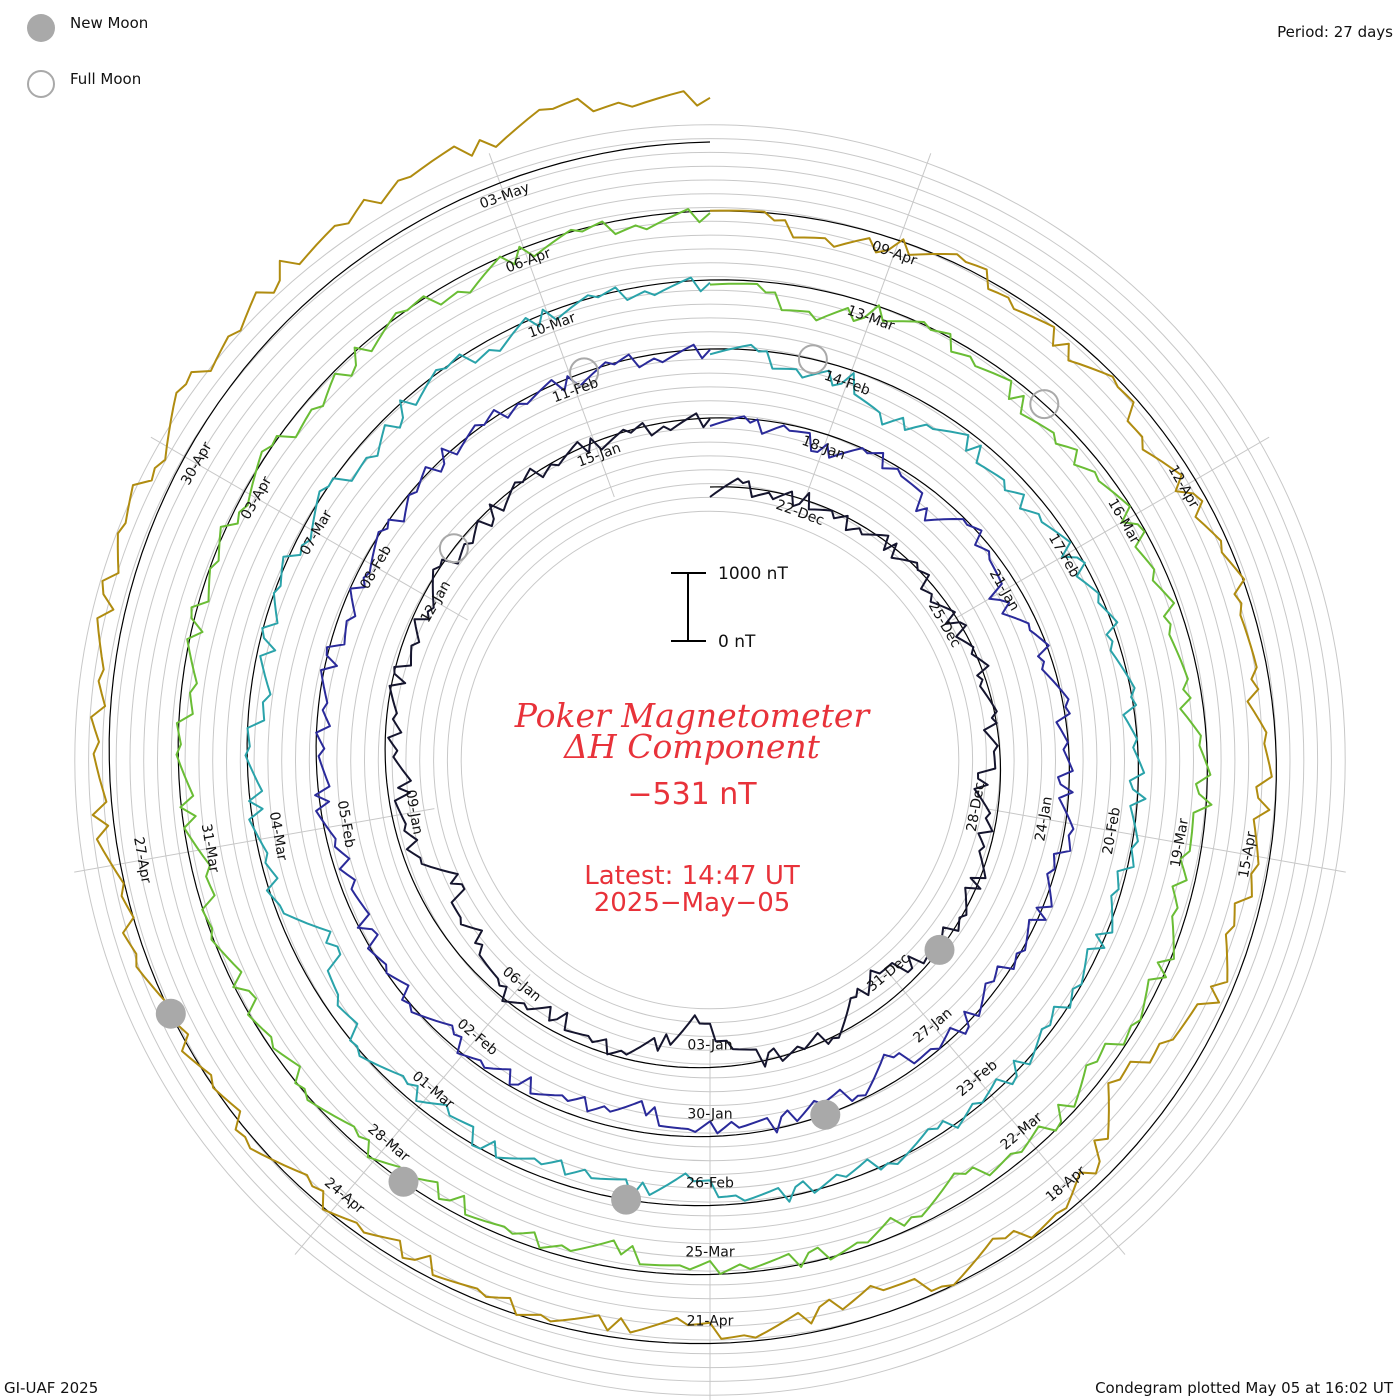 The image size is (1400, 1400). Describe the element at coordinates (710, 1253) in the screenshot. I see `date-label: 25-Mar` at that location.